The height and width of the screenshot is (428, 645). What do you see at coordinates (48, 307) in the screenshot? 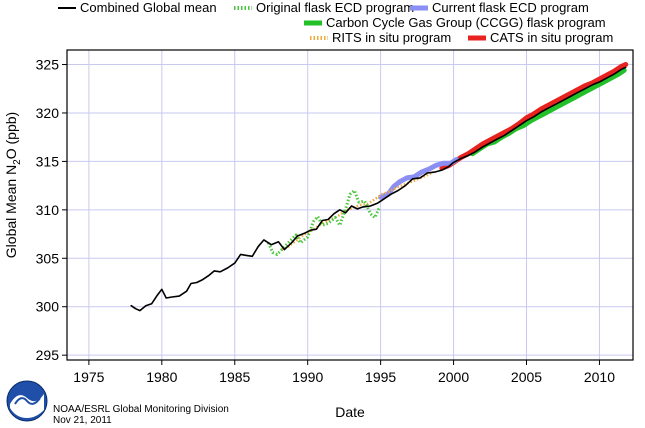
I see `y-tick-label: 300` at bounding box center [48, 307].